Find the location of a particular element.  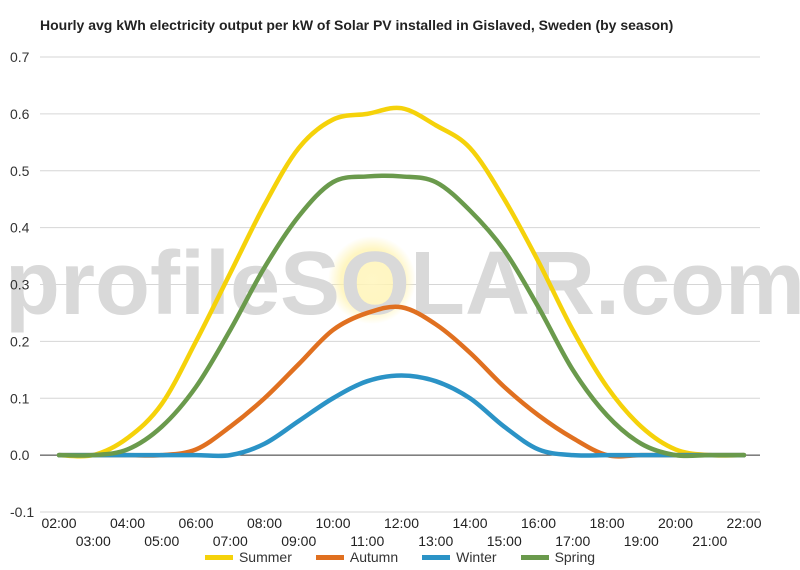

watermark-sun-icon is located at coordinates (372, 280).